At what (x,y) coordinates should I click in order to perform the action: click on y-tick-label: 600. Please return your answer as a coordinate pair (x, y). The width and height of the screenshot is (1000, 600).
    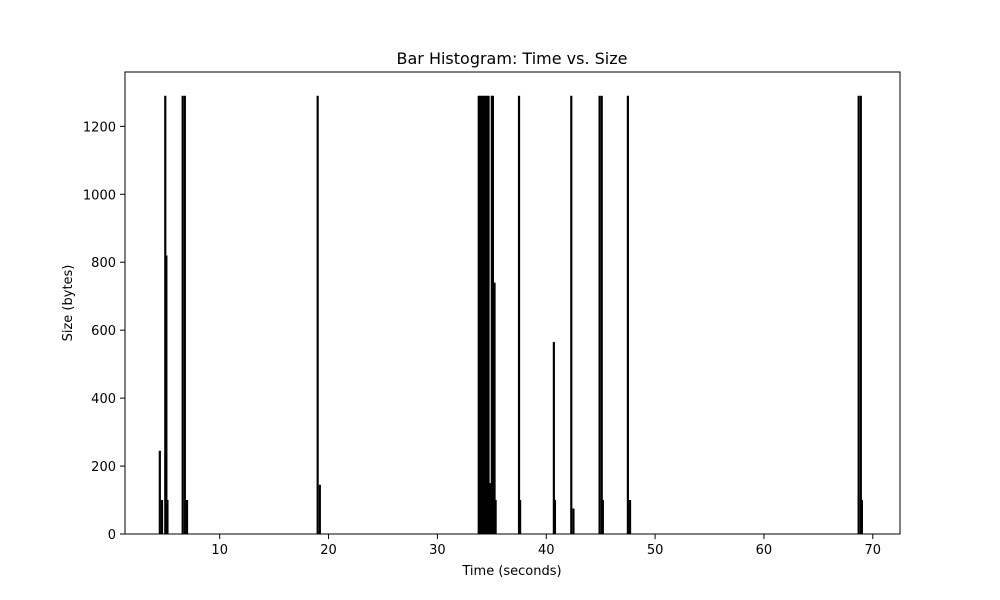
    Looking at the image, I should click on (103, 331).